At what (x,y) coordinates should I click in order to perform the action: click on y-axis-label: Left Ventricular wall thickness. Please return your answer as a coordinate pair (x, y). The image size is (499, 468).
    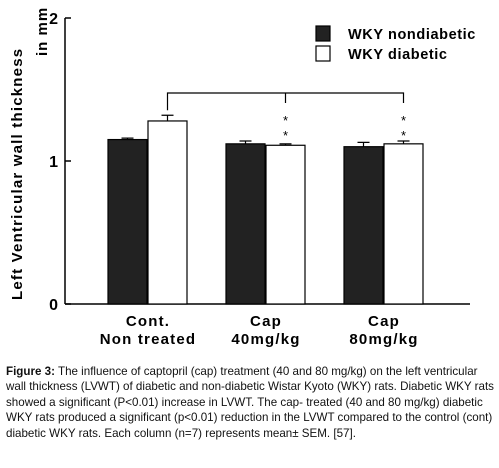
    Looking at the image, I should click on (17, 174).